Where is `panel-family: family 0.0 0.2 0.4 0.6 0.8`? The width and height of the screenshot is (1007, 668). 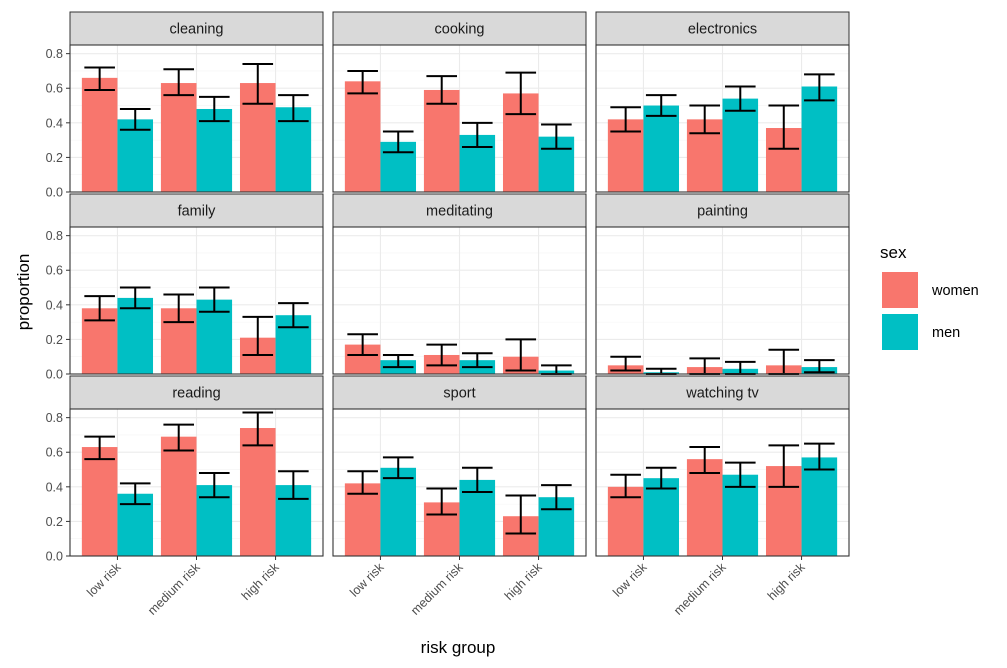
panel-family: family 0.0 0.2 0.4 0.6 0.8 is located at coordinates (185, 287).